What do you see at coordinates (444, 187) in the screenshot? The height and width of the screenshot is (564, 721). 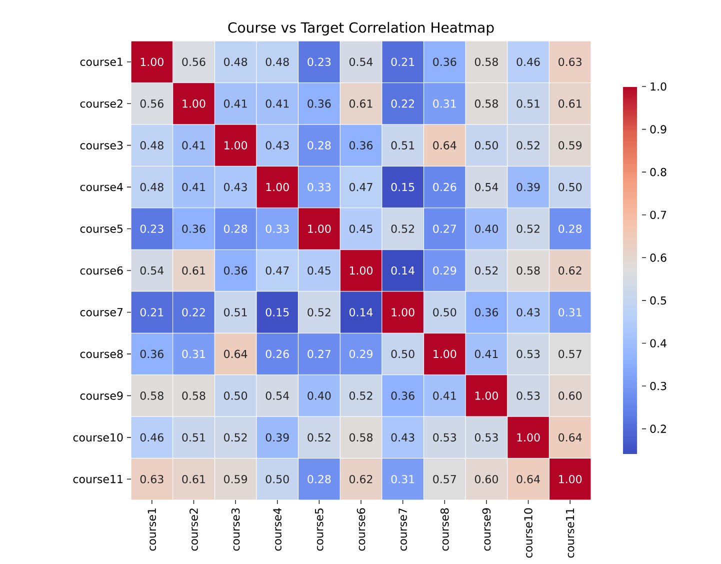 I see `data-label: 0.26` at bounding box center [444, 187].